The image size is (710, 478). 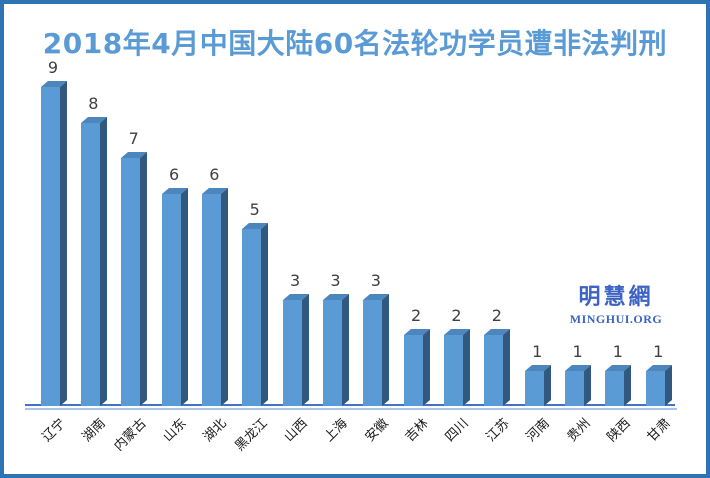 What do you see at coordinates (453, 370) in the screenshot?
I see `bar-四川` at bounding box center [453, 370].